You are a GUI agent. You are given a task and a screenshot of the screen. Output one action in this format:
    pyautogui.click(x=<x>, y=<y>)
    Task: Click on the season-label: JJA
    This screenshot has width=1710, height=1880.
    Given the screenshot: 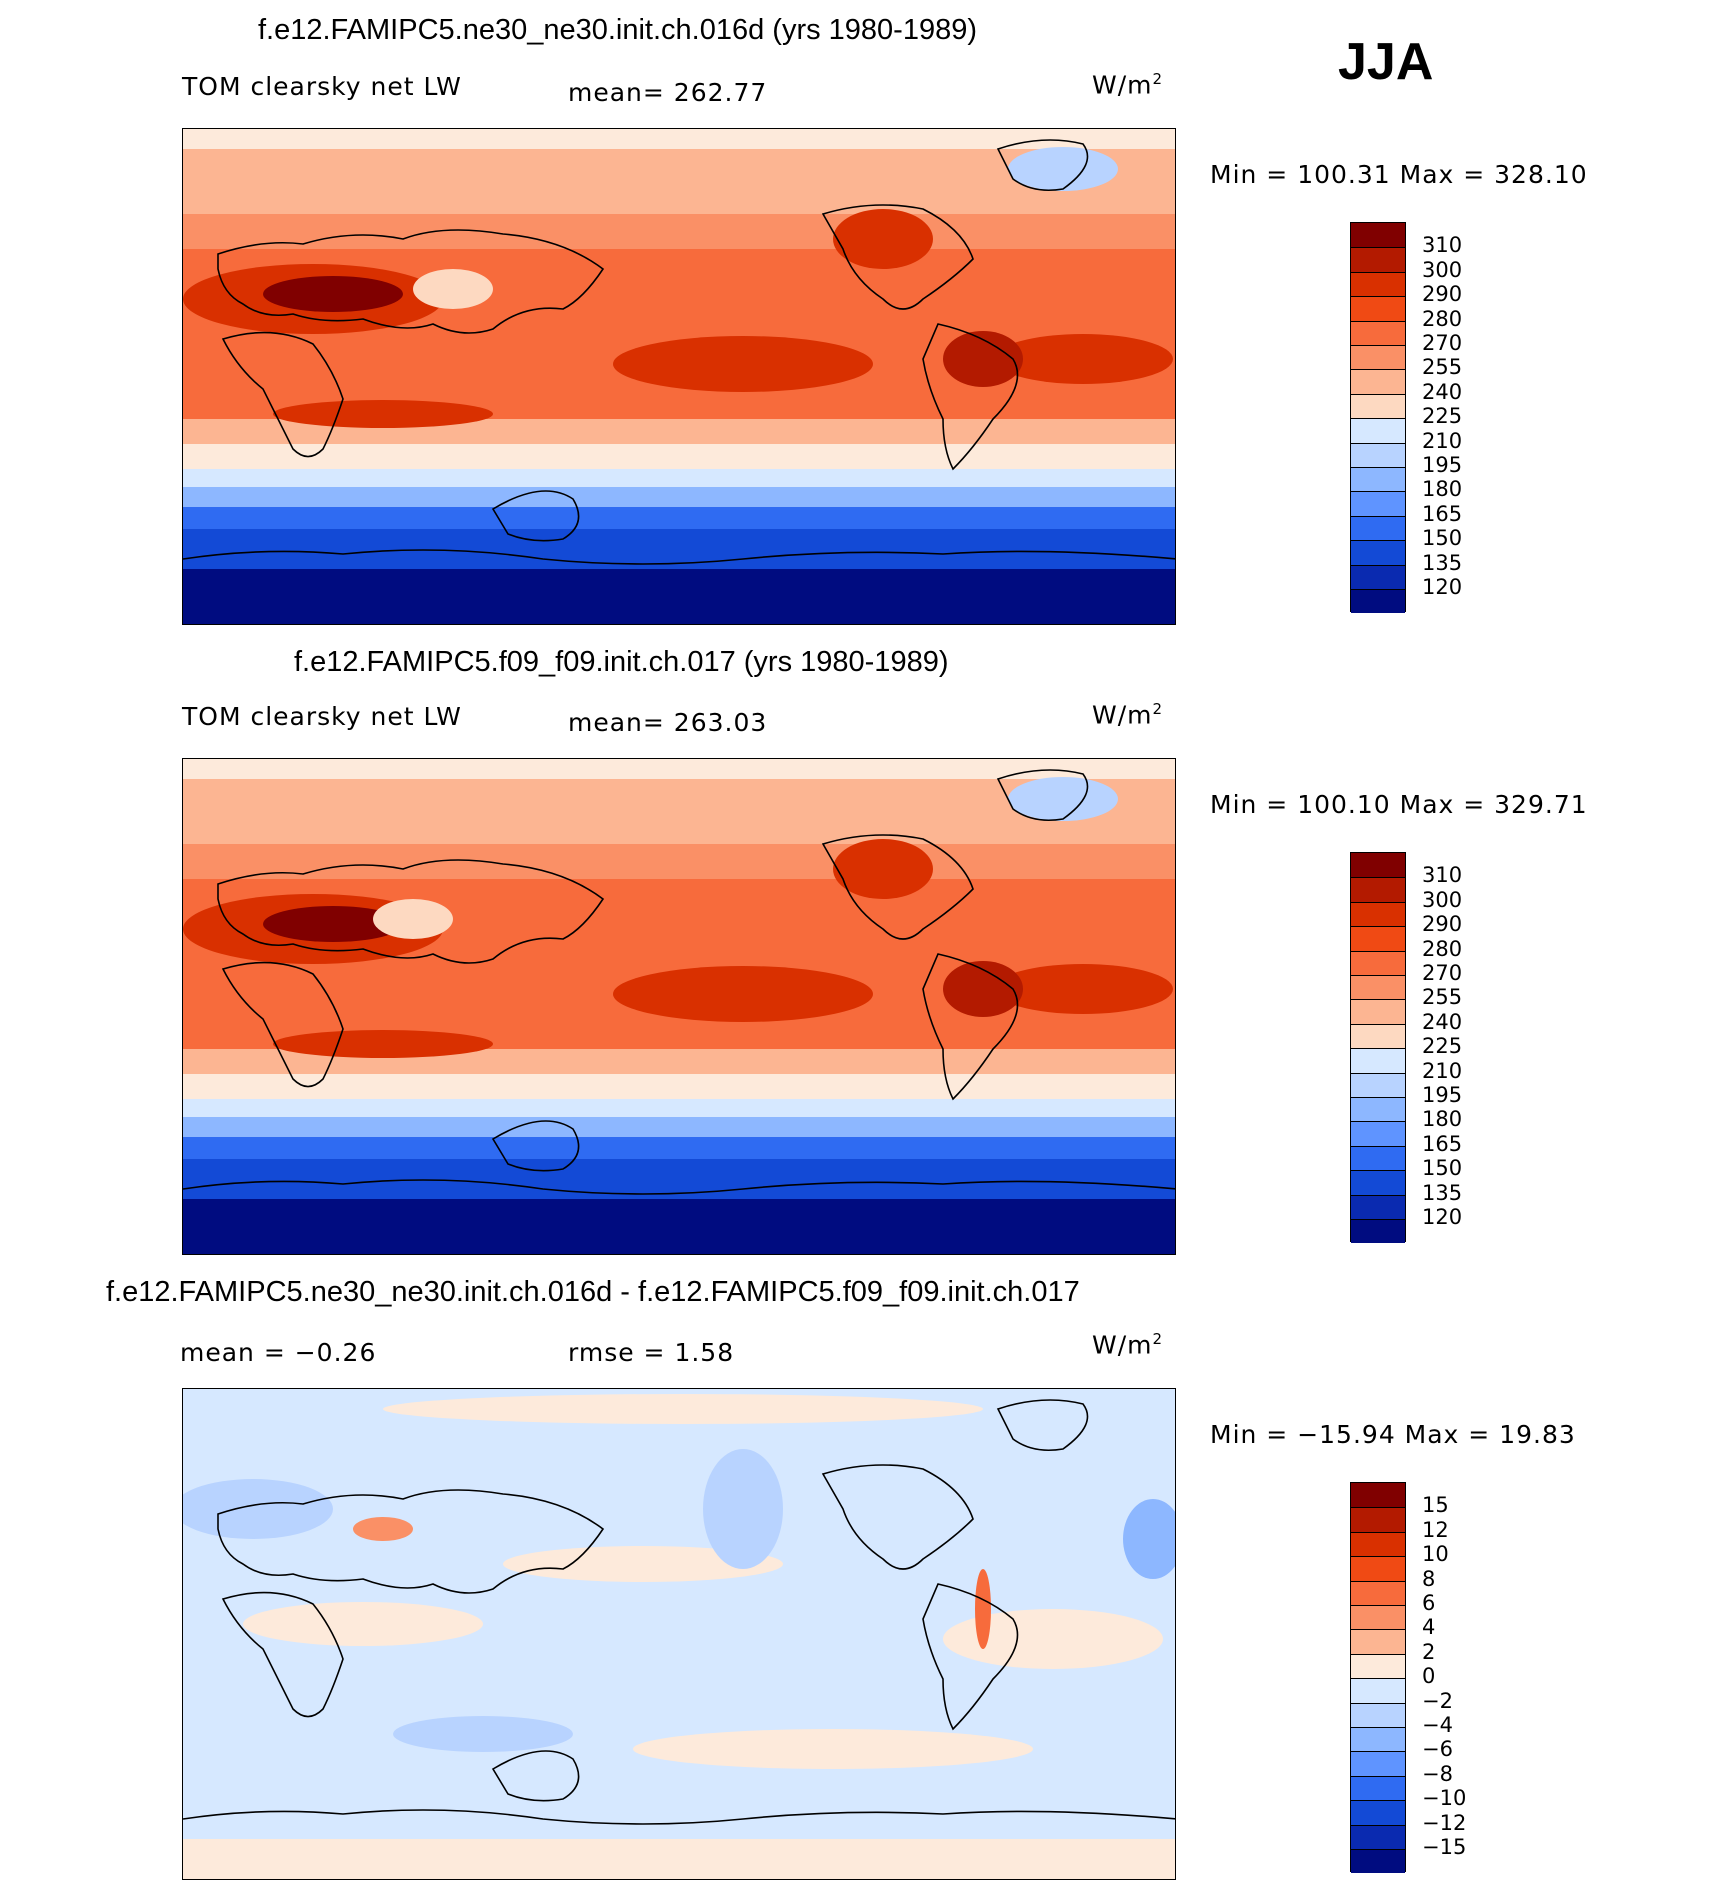 What is the action you would take?
    pyautogui.click(x=1386, y=62)
    